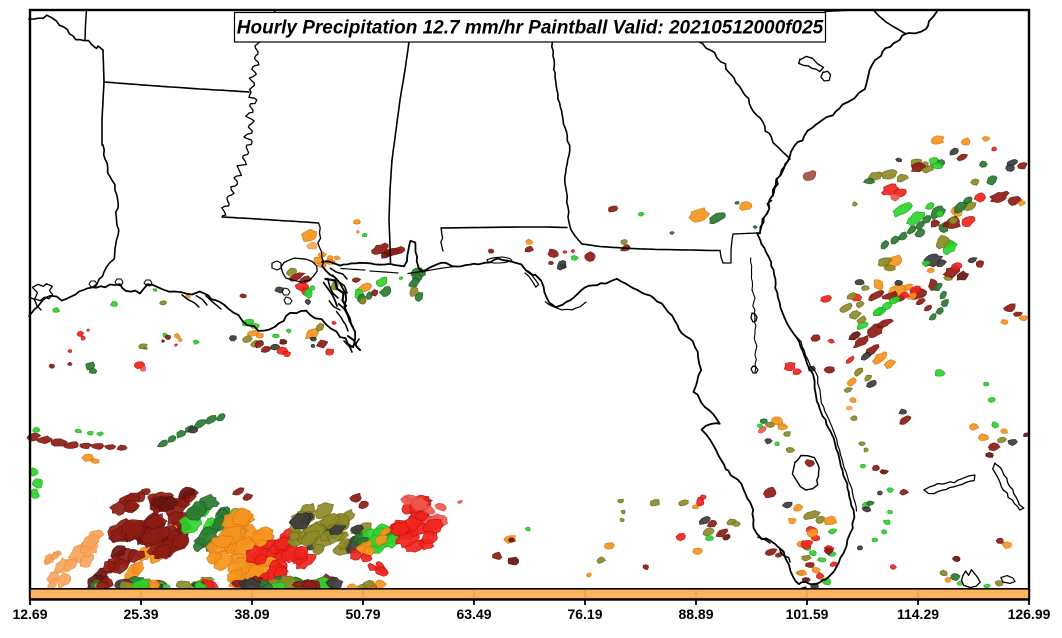 The width and height of the screenshot is (1062, 638). Describe the element at coordinates (29, 614) in the screenshot. I see `svg-text: 12.69` at that location.